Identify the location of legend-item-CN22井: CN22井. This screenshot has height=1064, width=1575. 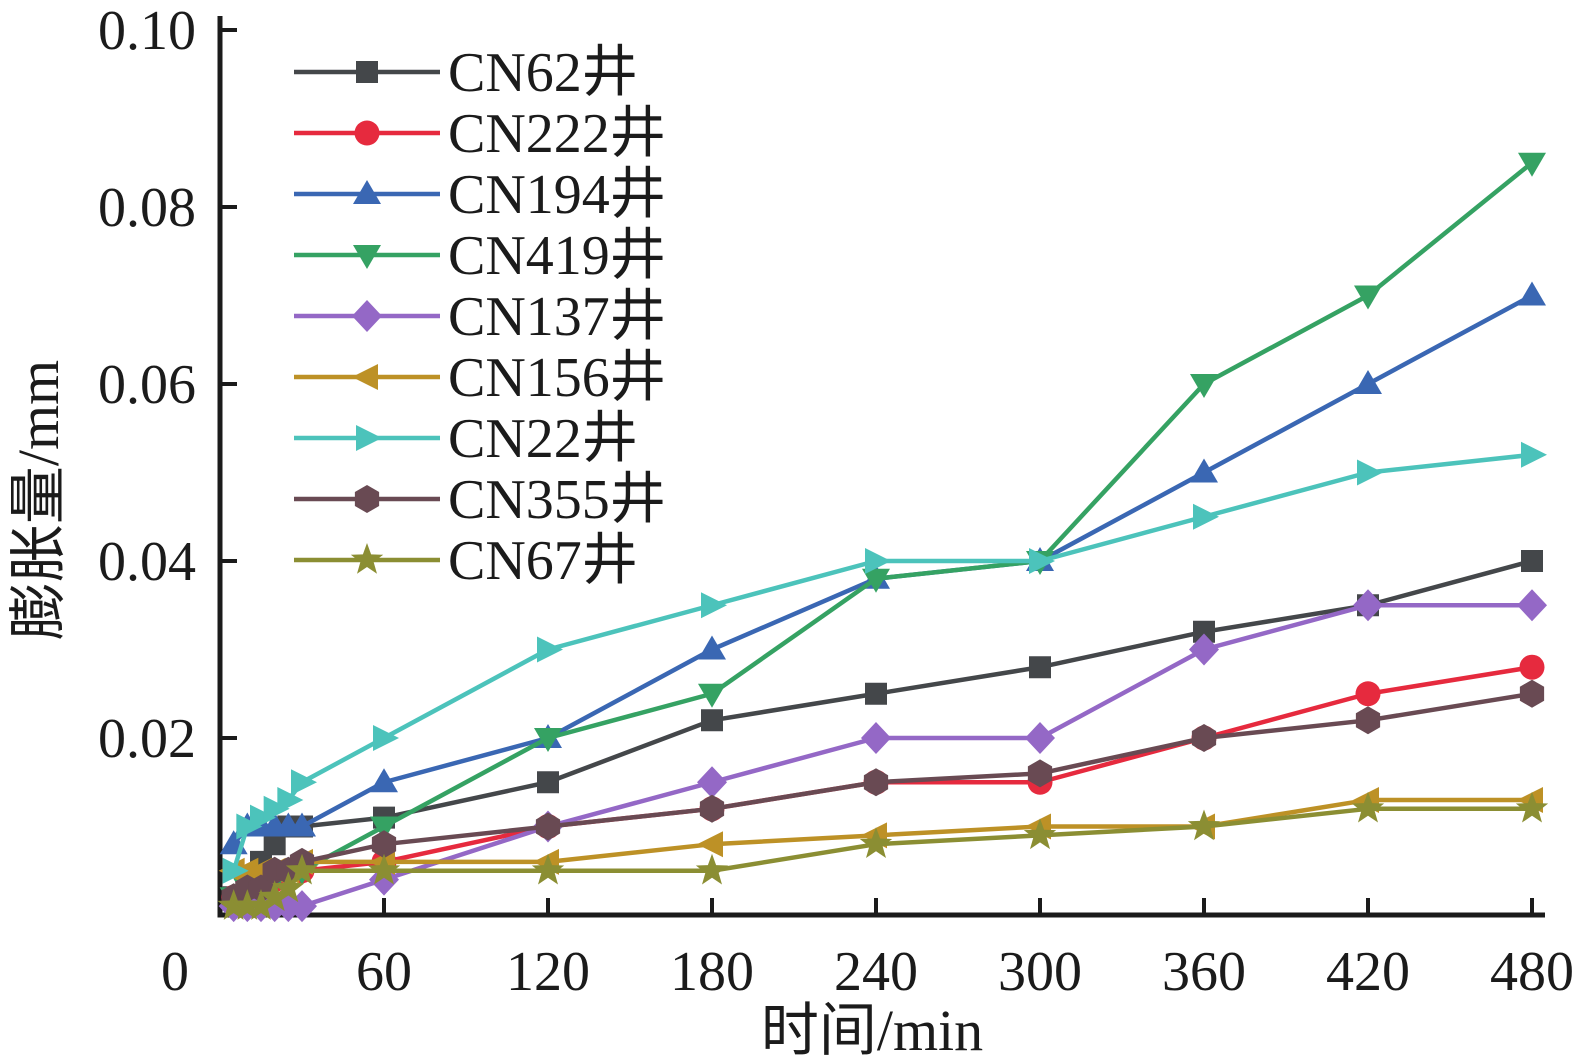
(466, 439).